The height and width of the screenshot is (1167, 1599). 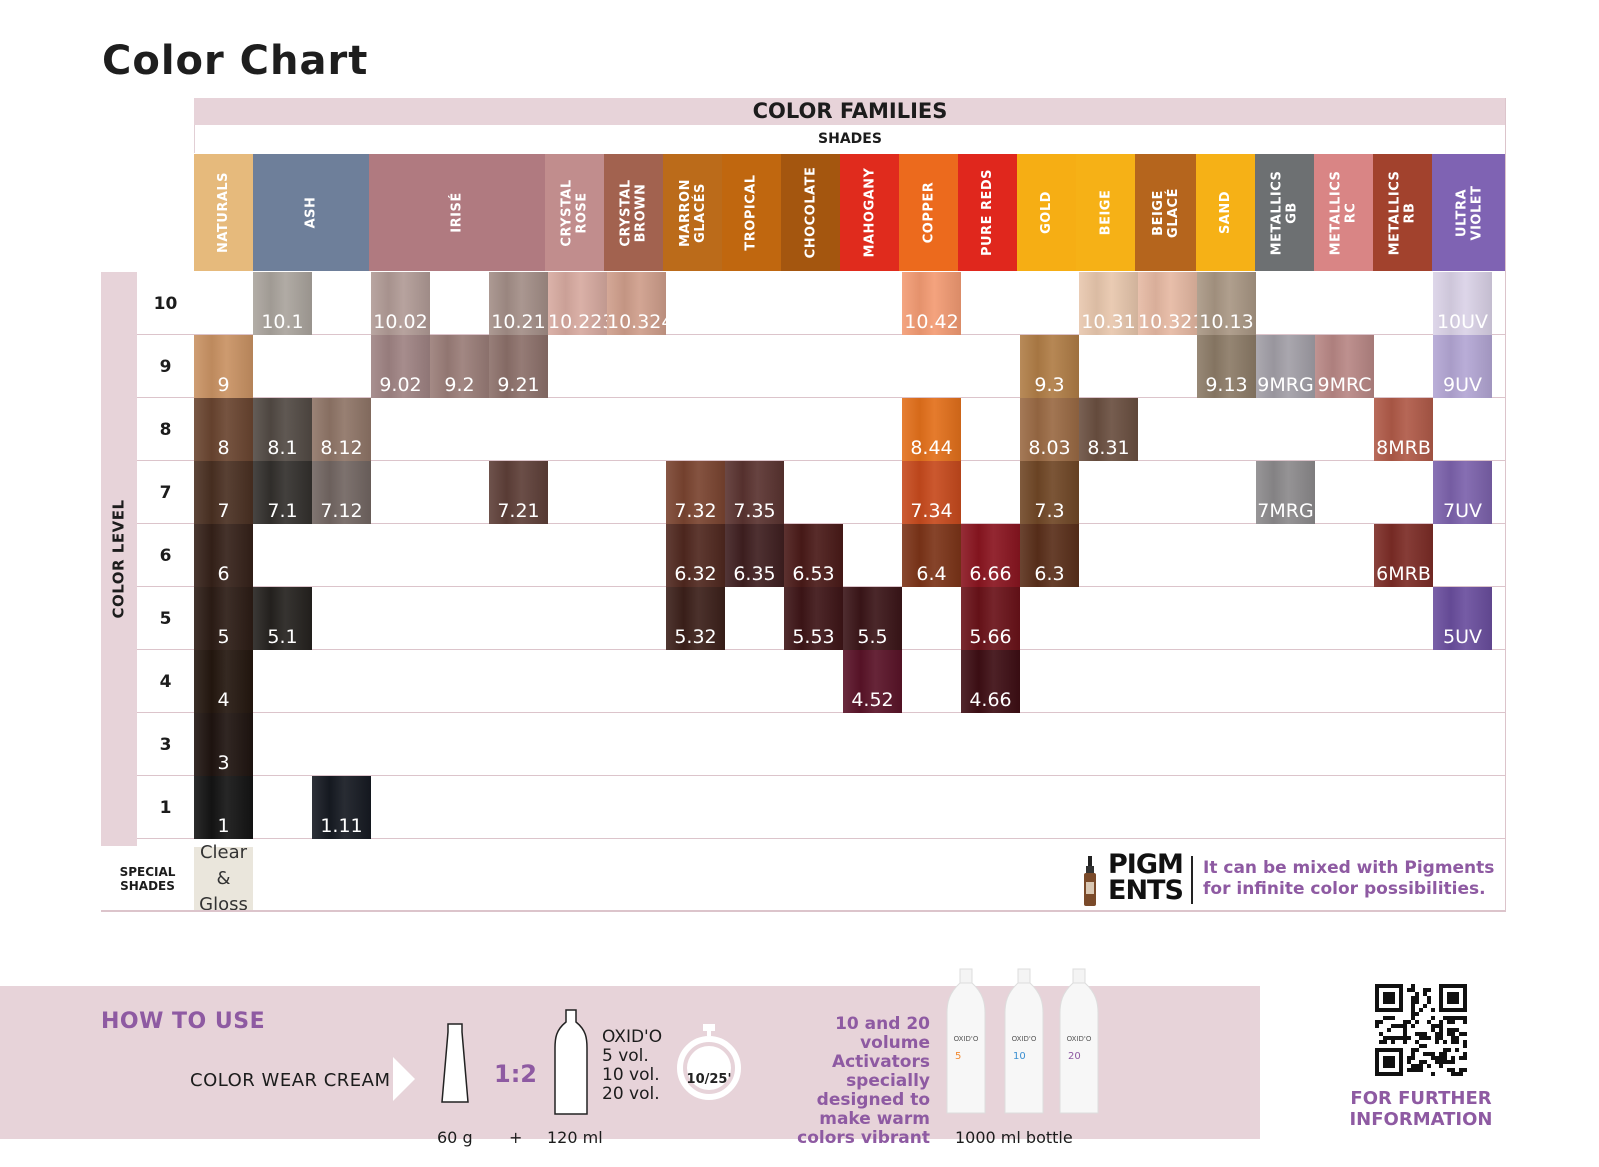 What do you see at coordinates (931, 574) in the screenshot?
I see `swatch-label: 6.4` at bounding box center [931, 574].